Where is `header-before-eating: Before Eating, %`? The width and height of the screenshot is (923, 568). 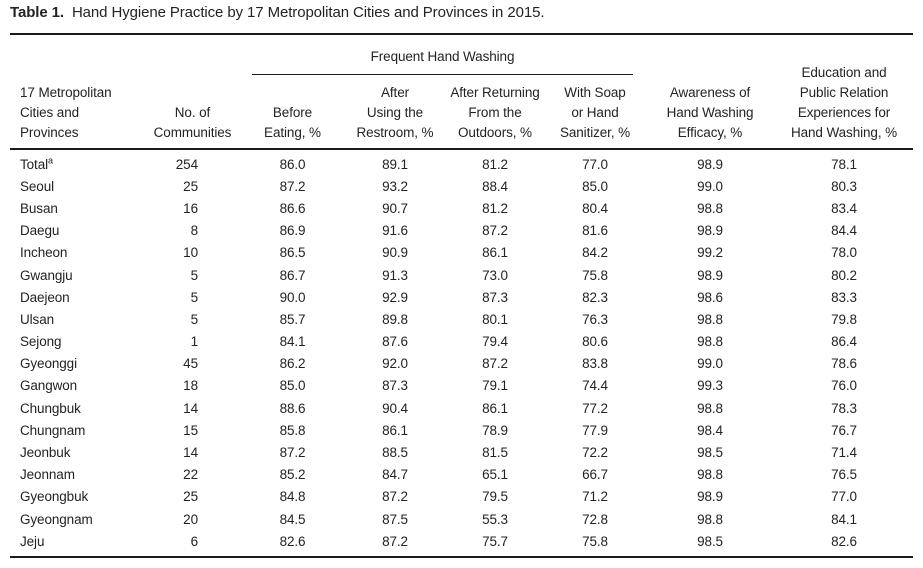
header-before-eating: Before Eating, % is located at coordinates (292, 122).